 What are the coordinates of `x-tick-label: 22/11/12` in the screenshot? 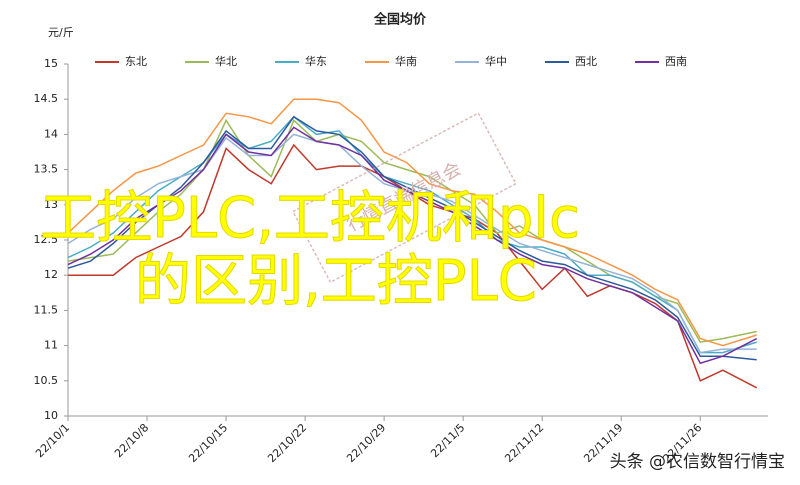 It's located at (524, 443).